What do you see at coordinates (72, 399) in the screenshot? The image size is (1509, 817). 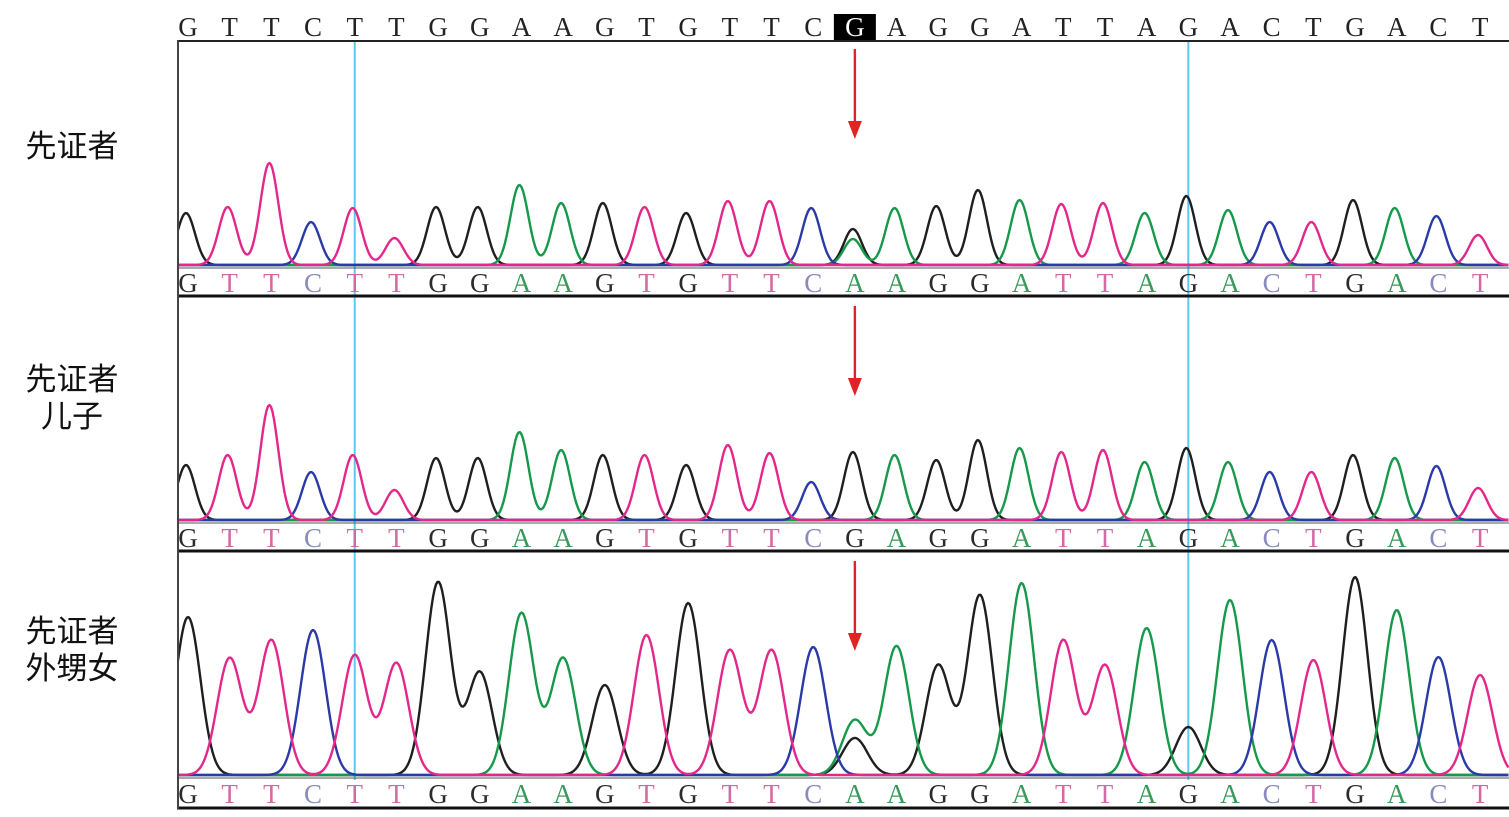 I see `panel-label-proband-son: 先证者 儿子` at bounding box center [72, 399].